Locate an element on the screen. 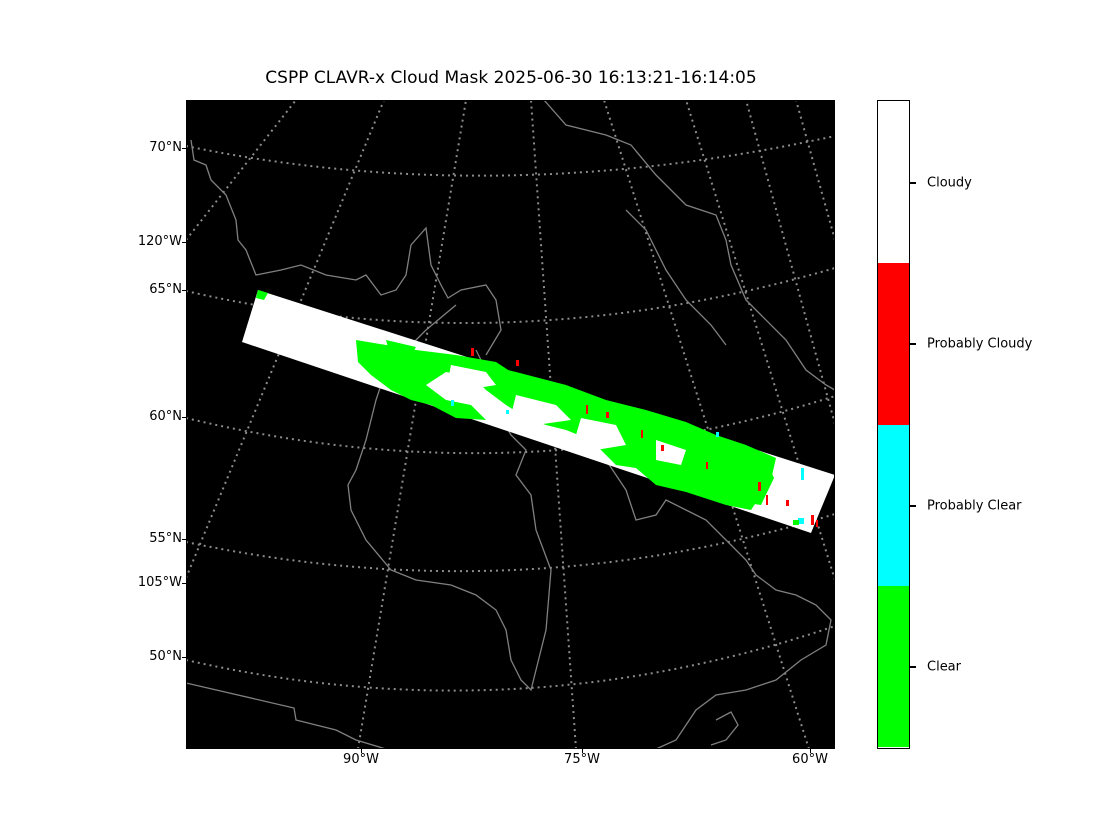 This screenshot has height=840, width=1120. swath-clear-patch-e is located at coordinates (262, 295).